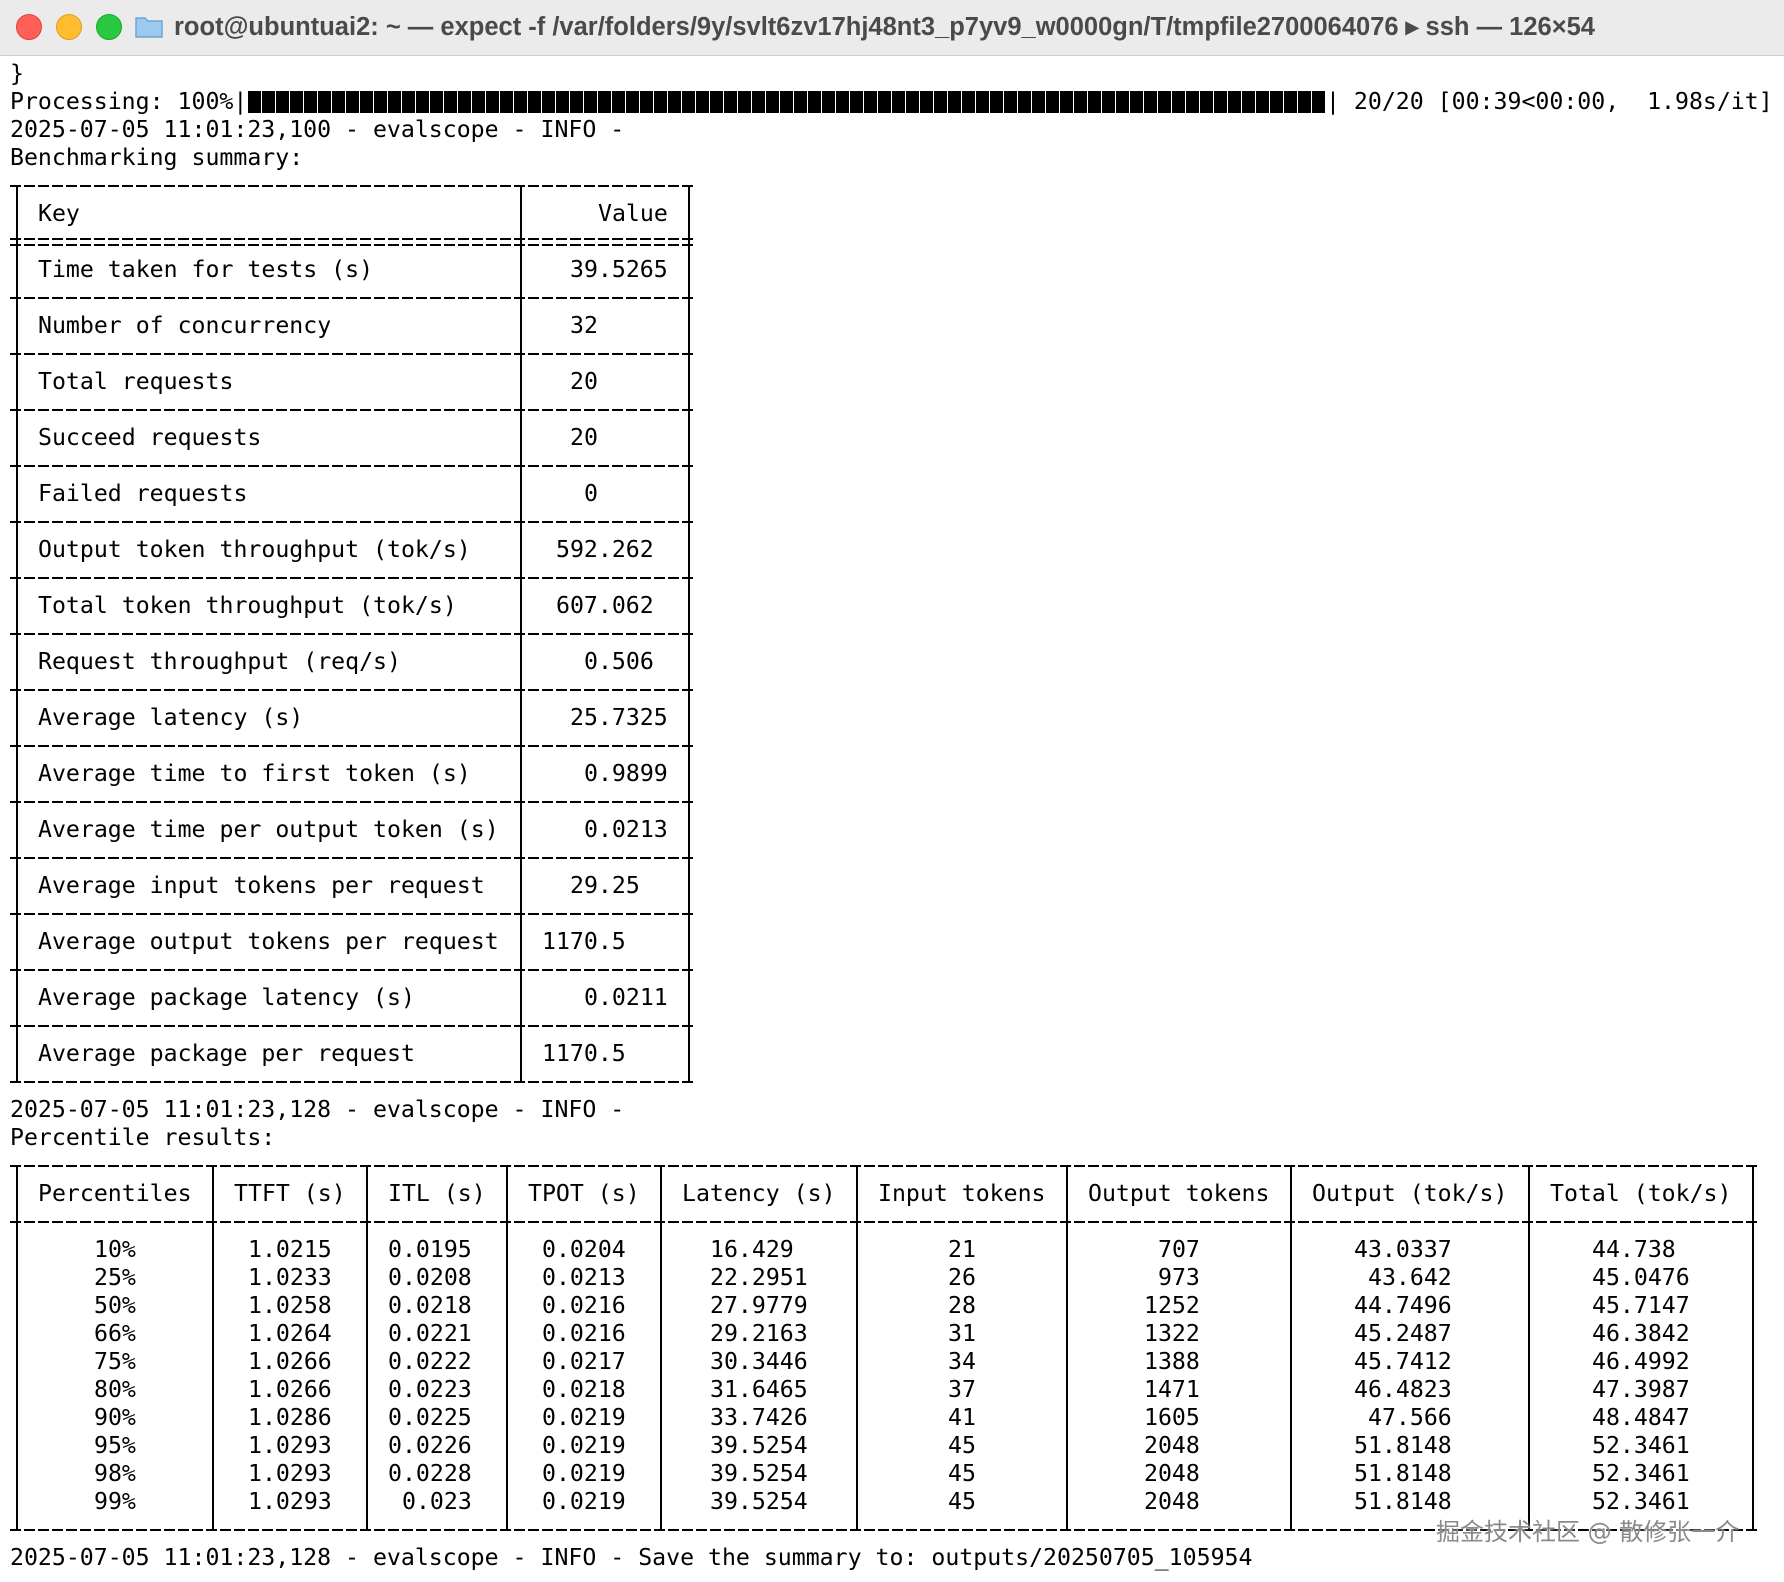  Describe the element at coordinates (115, 1277) in the screenshot. I see `percentile-label: 25%` at that location.